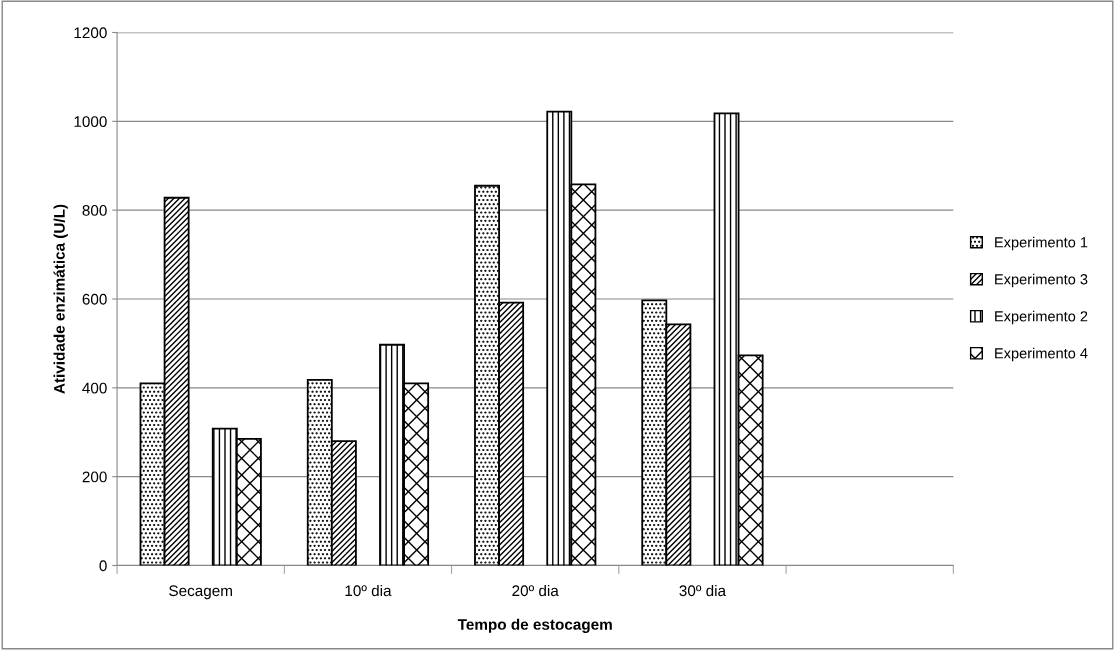 The width and height of the screenshot is (1115, 650). Describe the element at coordinates (534, 625) in the screenshot. I see `x-axis-title: Tempo de estocagem` at that location.